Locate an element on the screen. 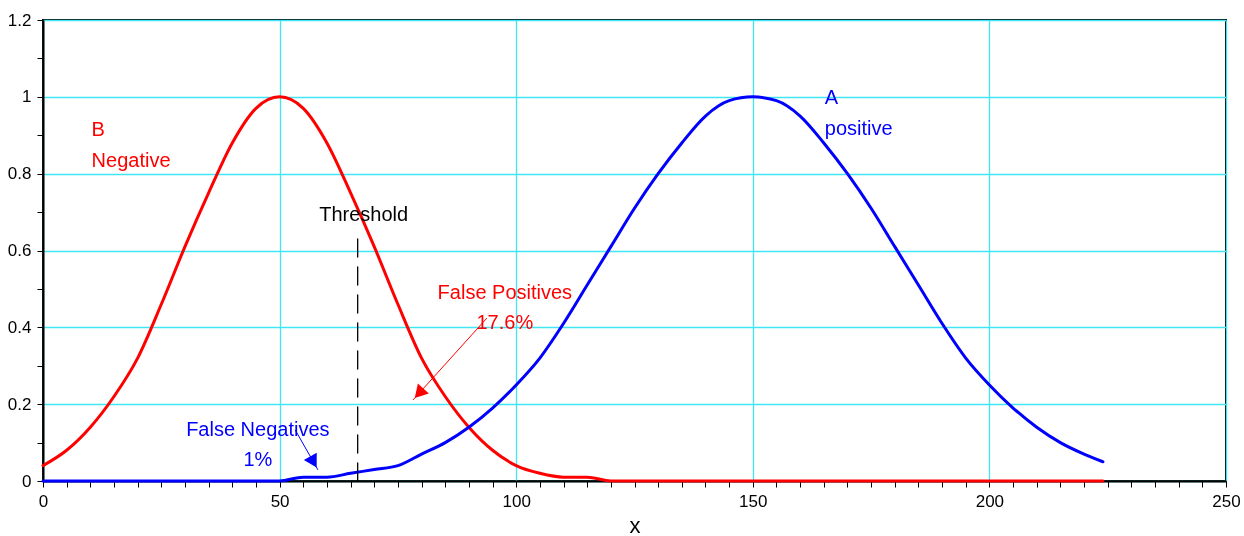 Image resolution: width=1244 pixels, height=536 pixels. y-tick-label: 1.2 is located at coordinates (19, 20).